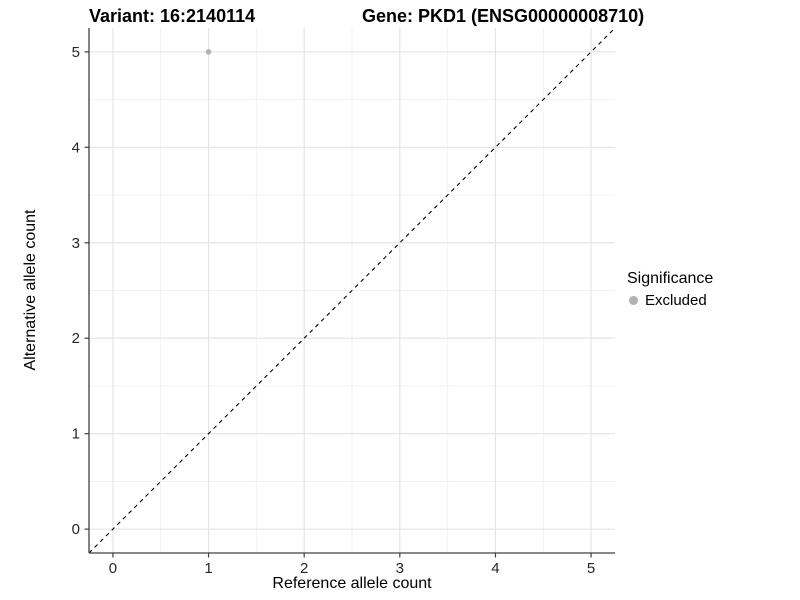 The image size is (800, 600). Describe the element at coordinates (670, 278) in the screenshot. I see `legend-title: Significance` at that location.